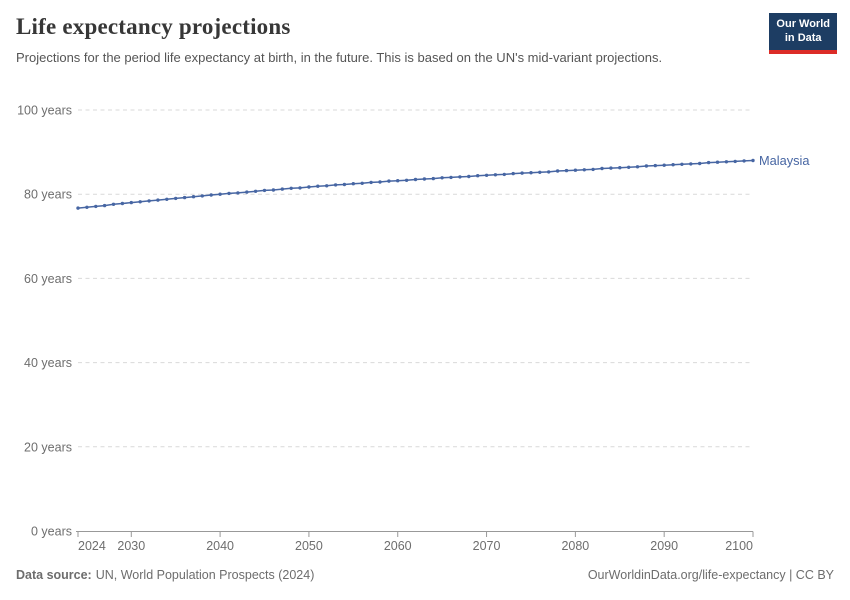  I want to click on data-source-text: UN, World Population Prospects (2024), so click(205, 575).